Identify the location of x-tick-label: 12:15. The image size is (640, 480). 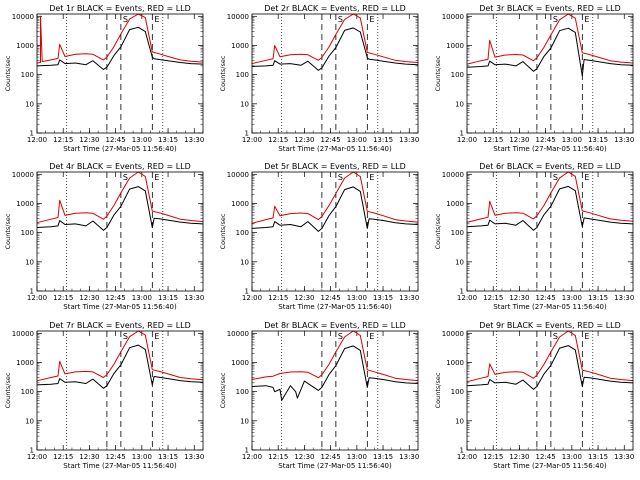
(493, 140).